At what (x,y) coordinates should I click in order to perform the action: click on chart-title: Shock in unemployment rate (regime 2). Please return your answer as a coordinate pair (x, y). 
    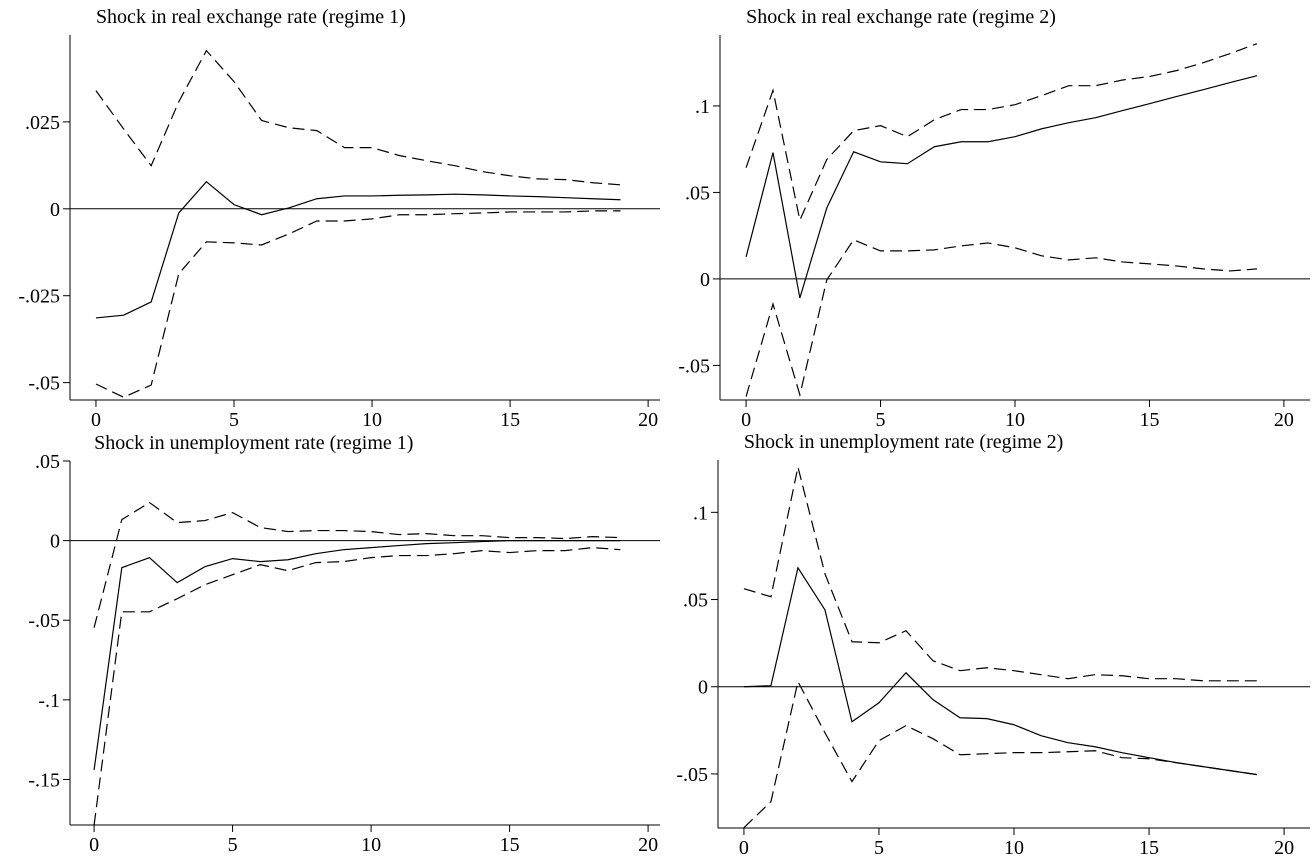
    Looking at the image, I should click on (903, 442).